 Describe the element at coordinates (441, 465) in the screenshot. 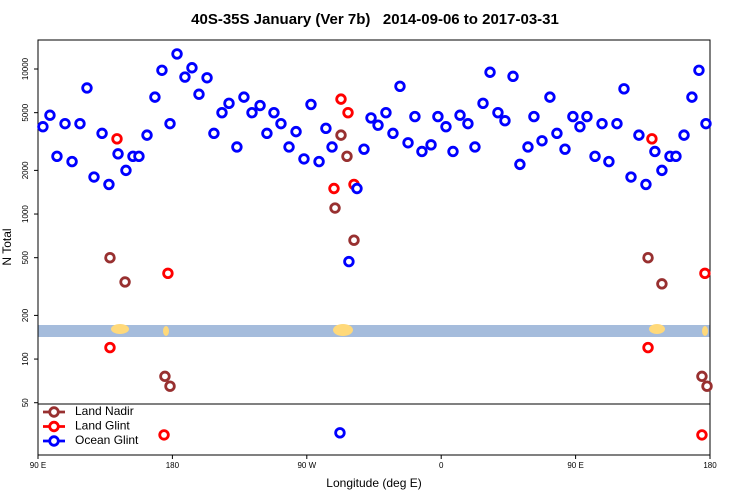

I see `x-tick-label: 0` at that location.